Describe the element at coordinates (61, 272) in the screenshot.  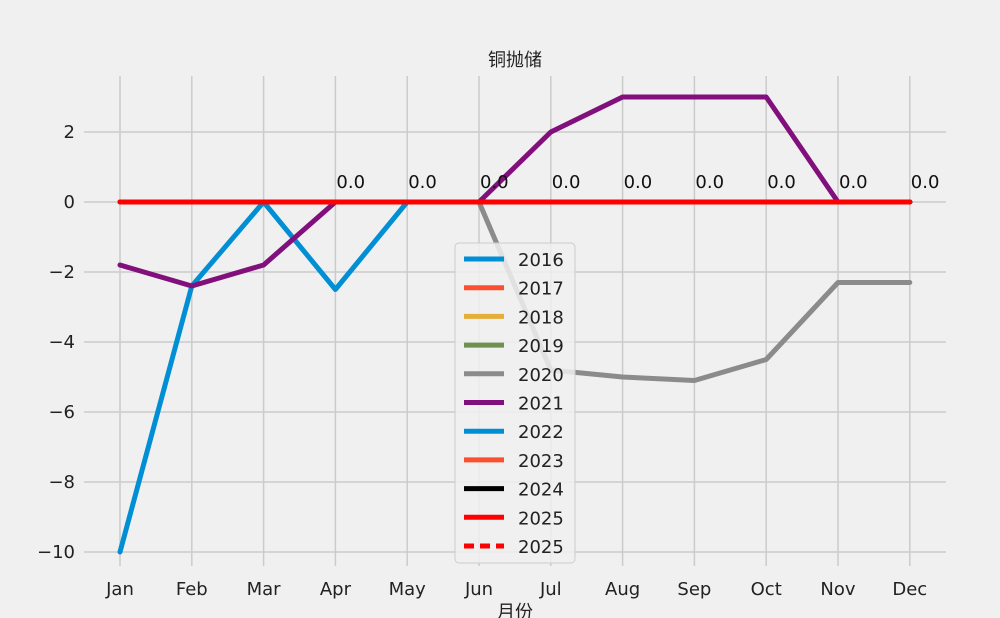
I see `y-tick-label: −2` at that location.